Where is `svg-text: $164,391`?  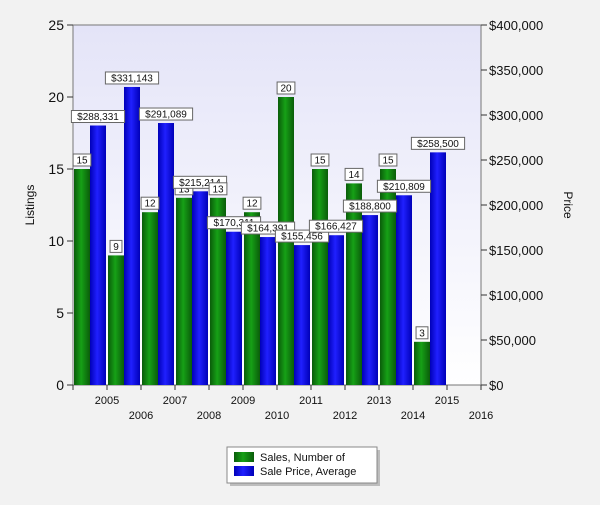
svg-text: $164,391 is located at coordinates (268, 229).